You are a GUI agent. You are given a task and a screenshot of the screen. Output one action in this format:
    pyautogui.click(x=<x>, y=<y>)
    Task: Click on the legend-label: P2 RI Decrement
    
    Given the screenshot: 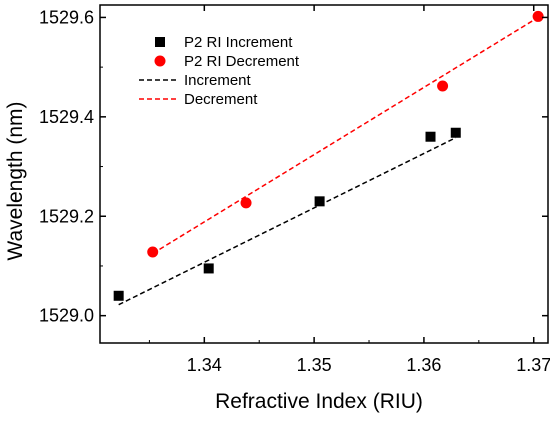 What is the action you would take?
    pyautogui.click(x=242, y=61)
    